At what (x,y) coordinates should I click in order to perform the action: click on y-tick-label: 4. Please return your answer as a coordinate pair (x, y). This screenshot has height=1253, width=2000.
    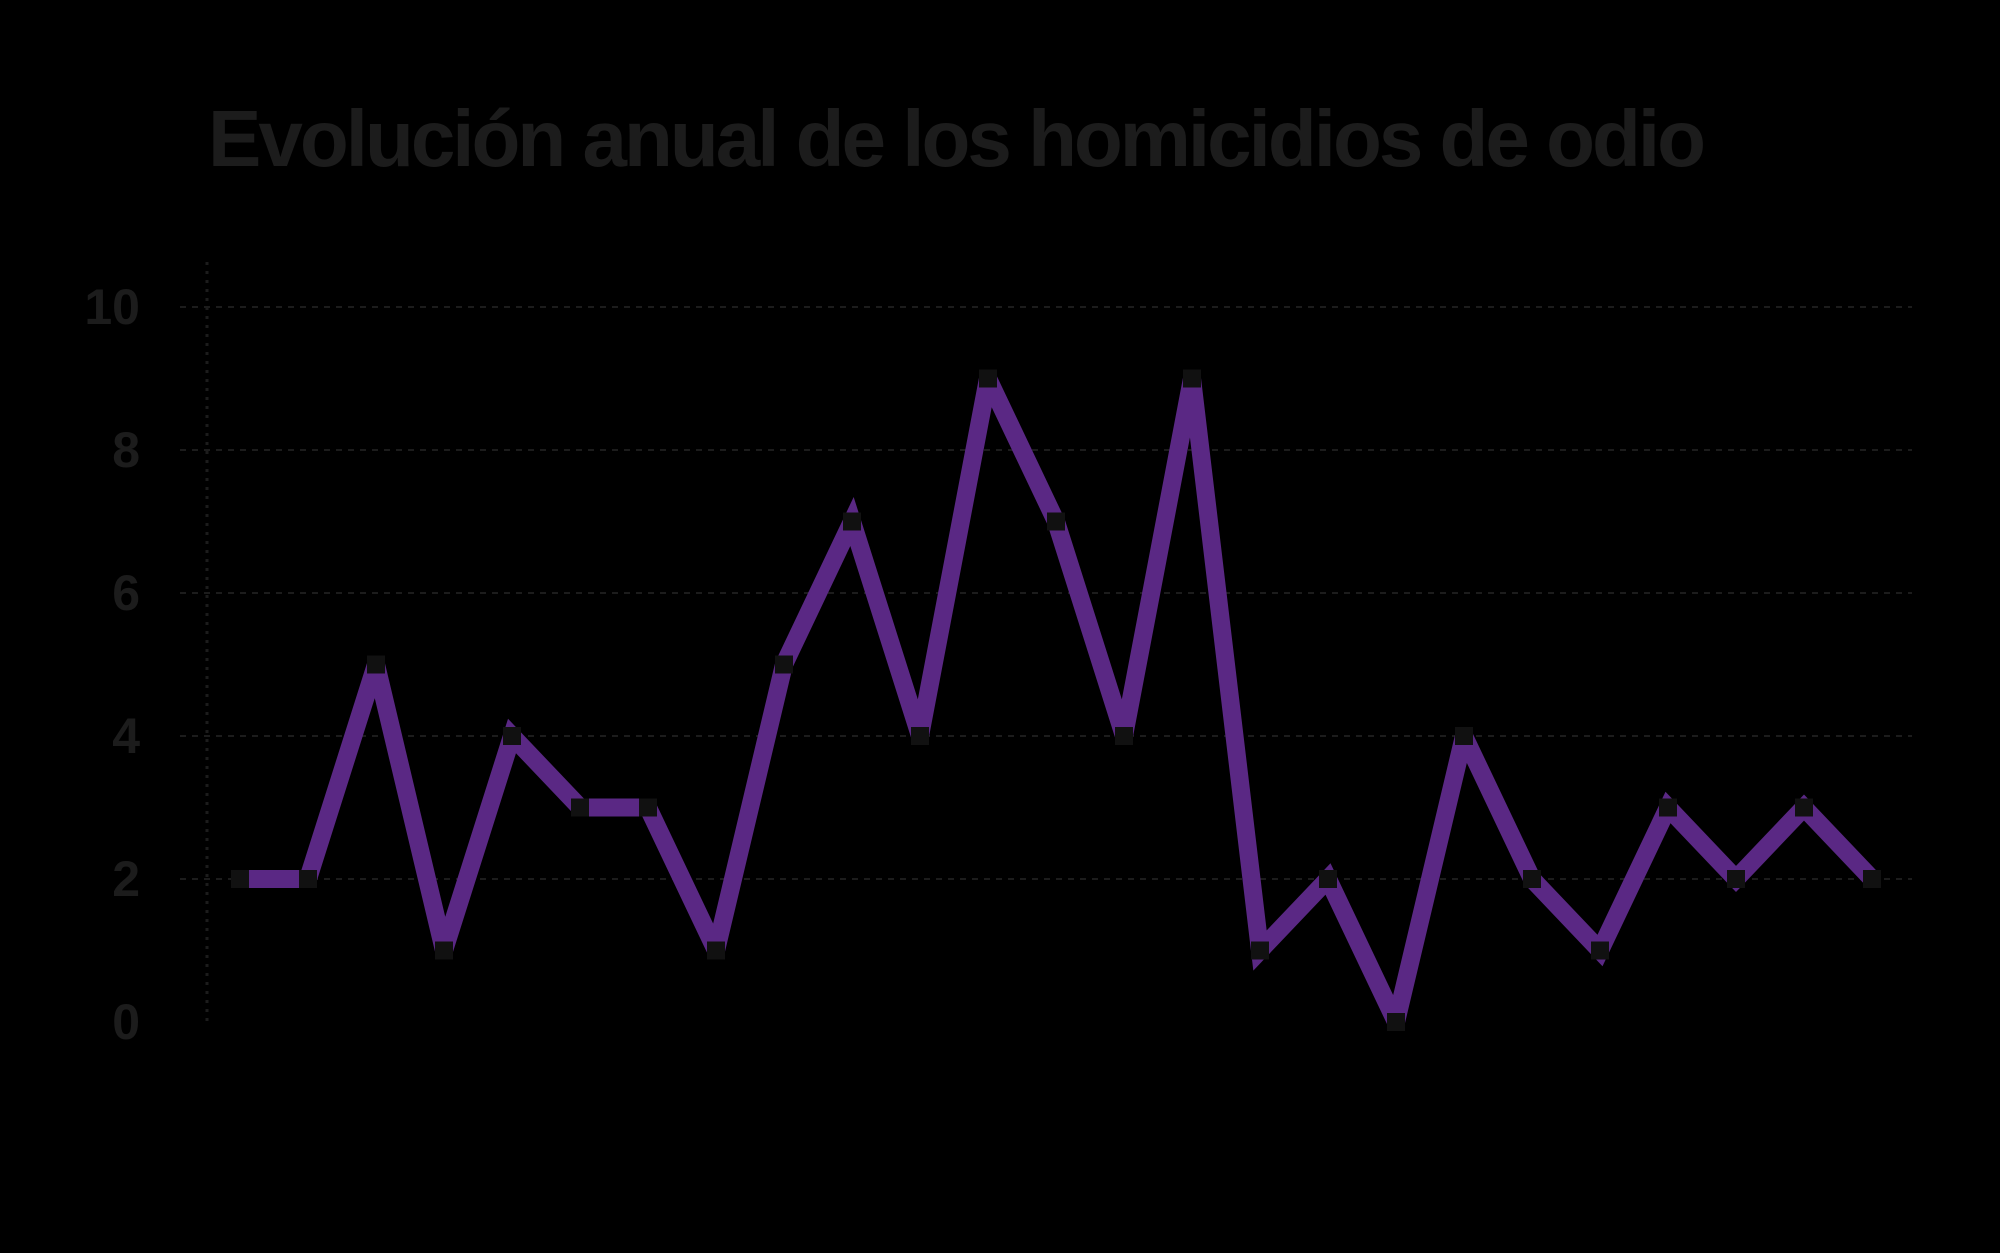
    Looking at the image, I should click on (126, 736).